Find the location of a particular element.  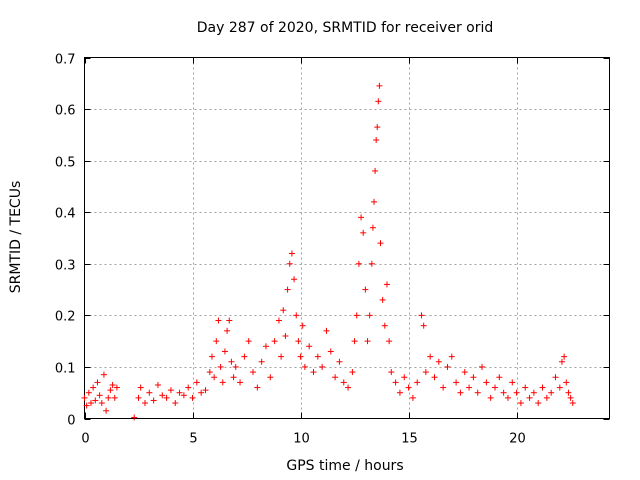

y-tick-label: 0.5 is located at coordinates (65, 163).